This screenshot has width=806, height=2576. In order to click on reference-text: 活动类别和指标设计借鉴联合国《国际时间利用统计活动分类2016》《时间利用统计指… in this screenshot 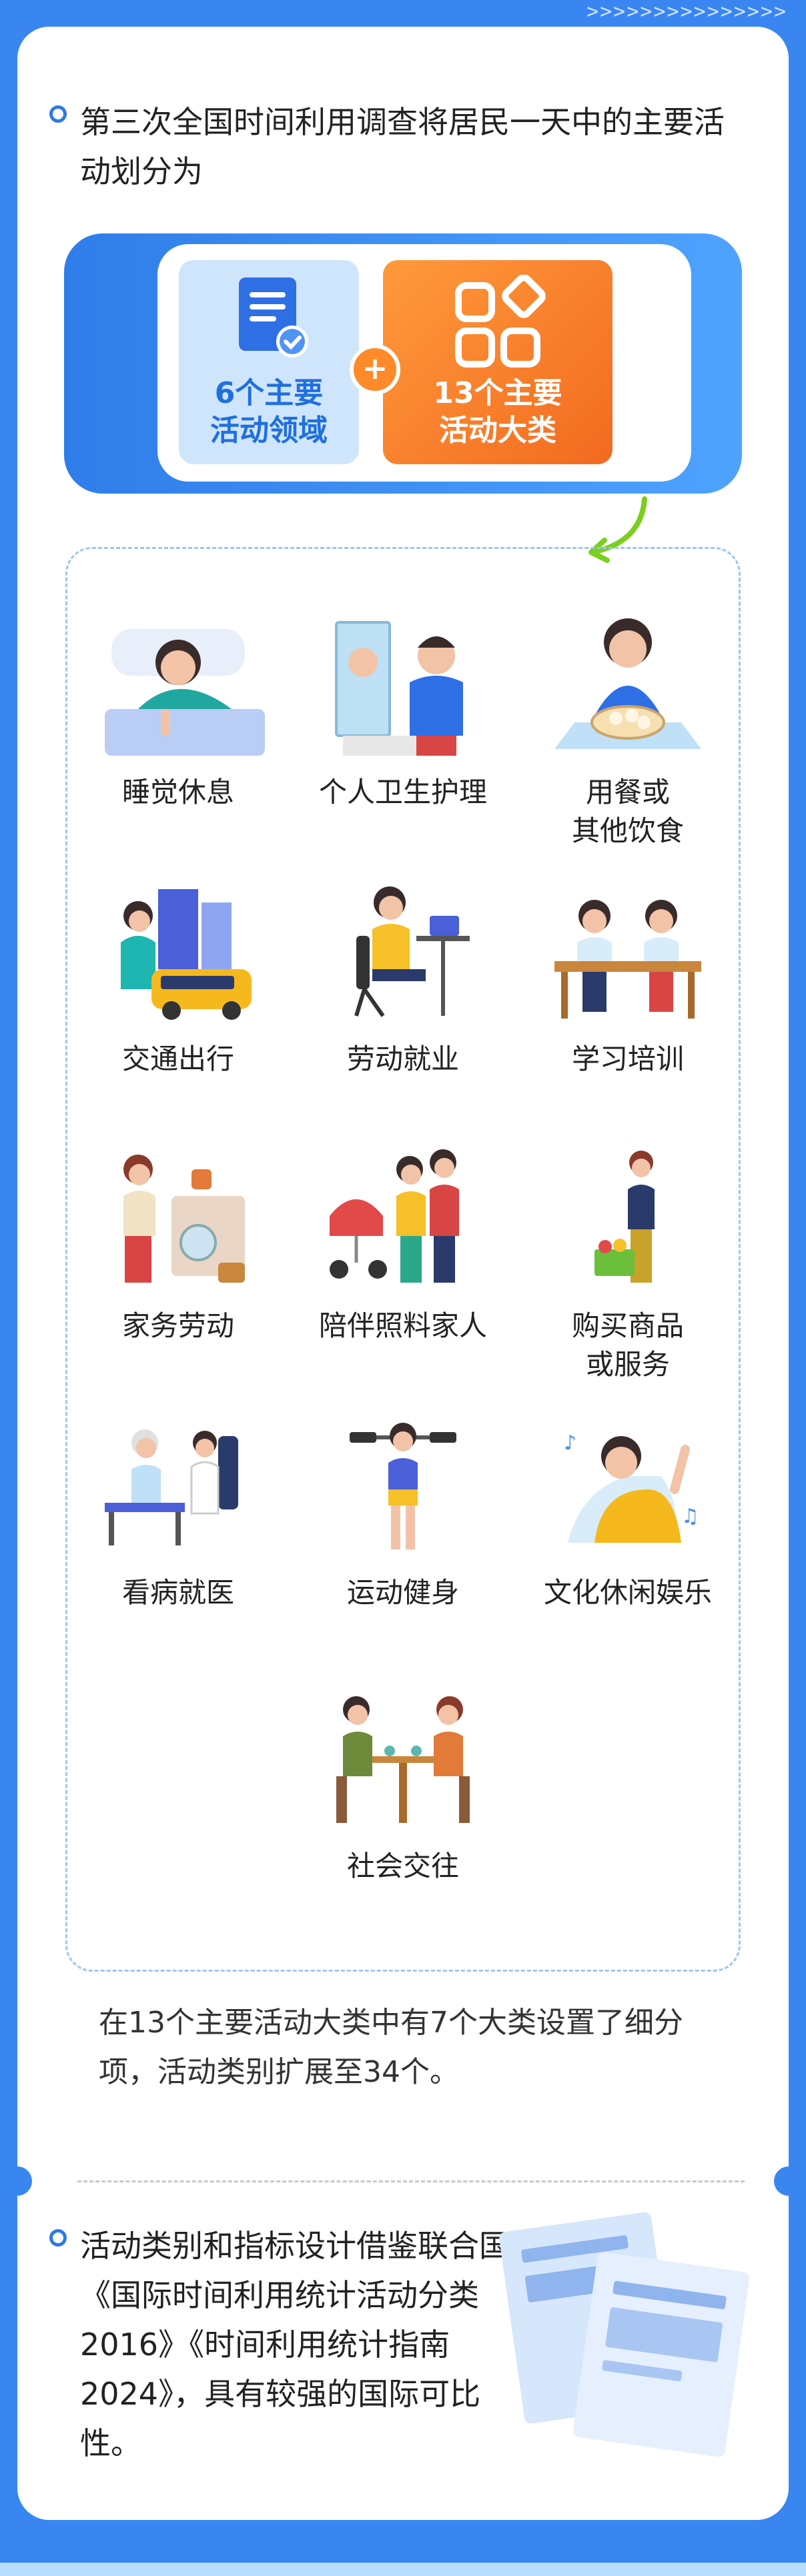, I will do `click(295, 2344)`.